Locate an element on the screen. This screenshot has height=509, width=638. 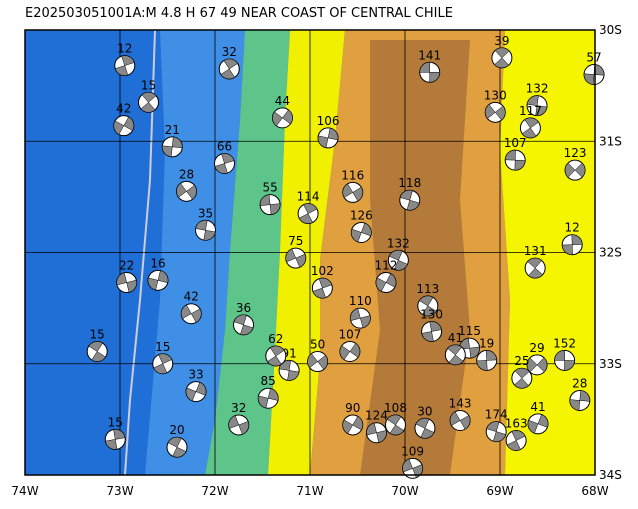
beachball: 113 is located at coordinates (427, 299).